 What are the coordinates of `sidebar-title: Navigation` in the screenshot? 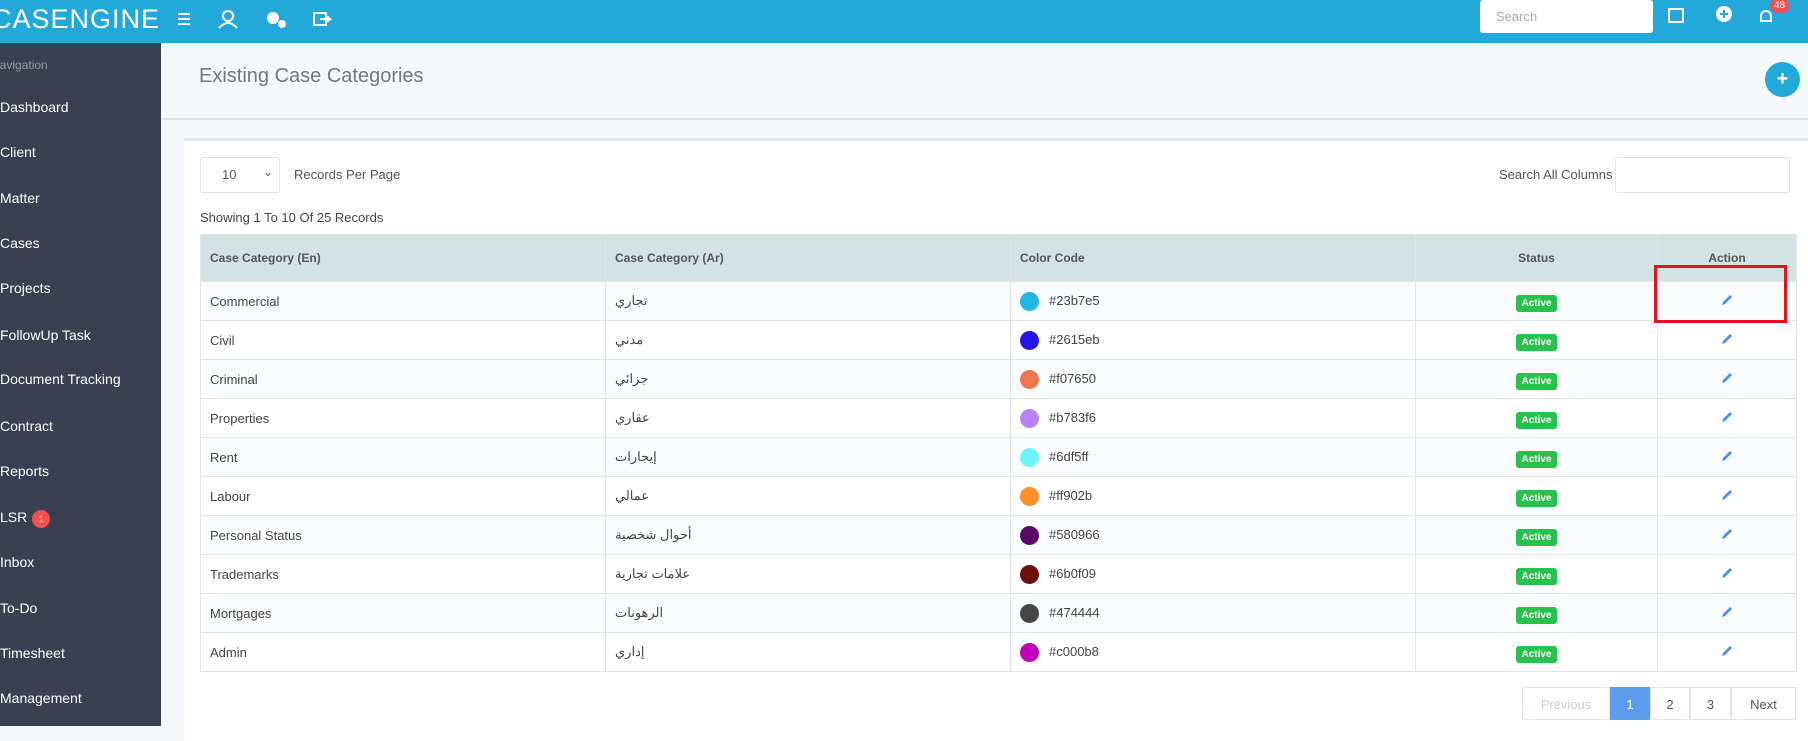 It's located at (24, 65).